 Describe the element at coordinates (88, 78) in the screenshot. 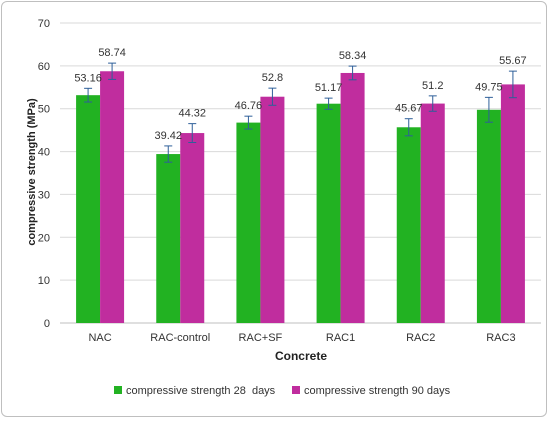

I see `data-label: 53.16` at that location.